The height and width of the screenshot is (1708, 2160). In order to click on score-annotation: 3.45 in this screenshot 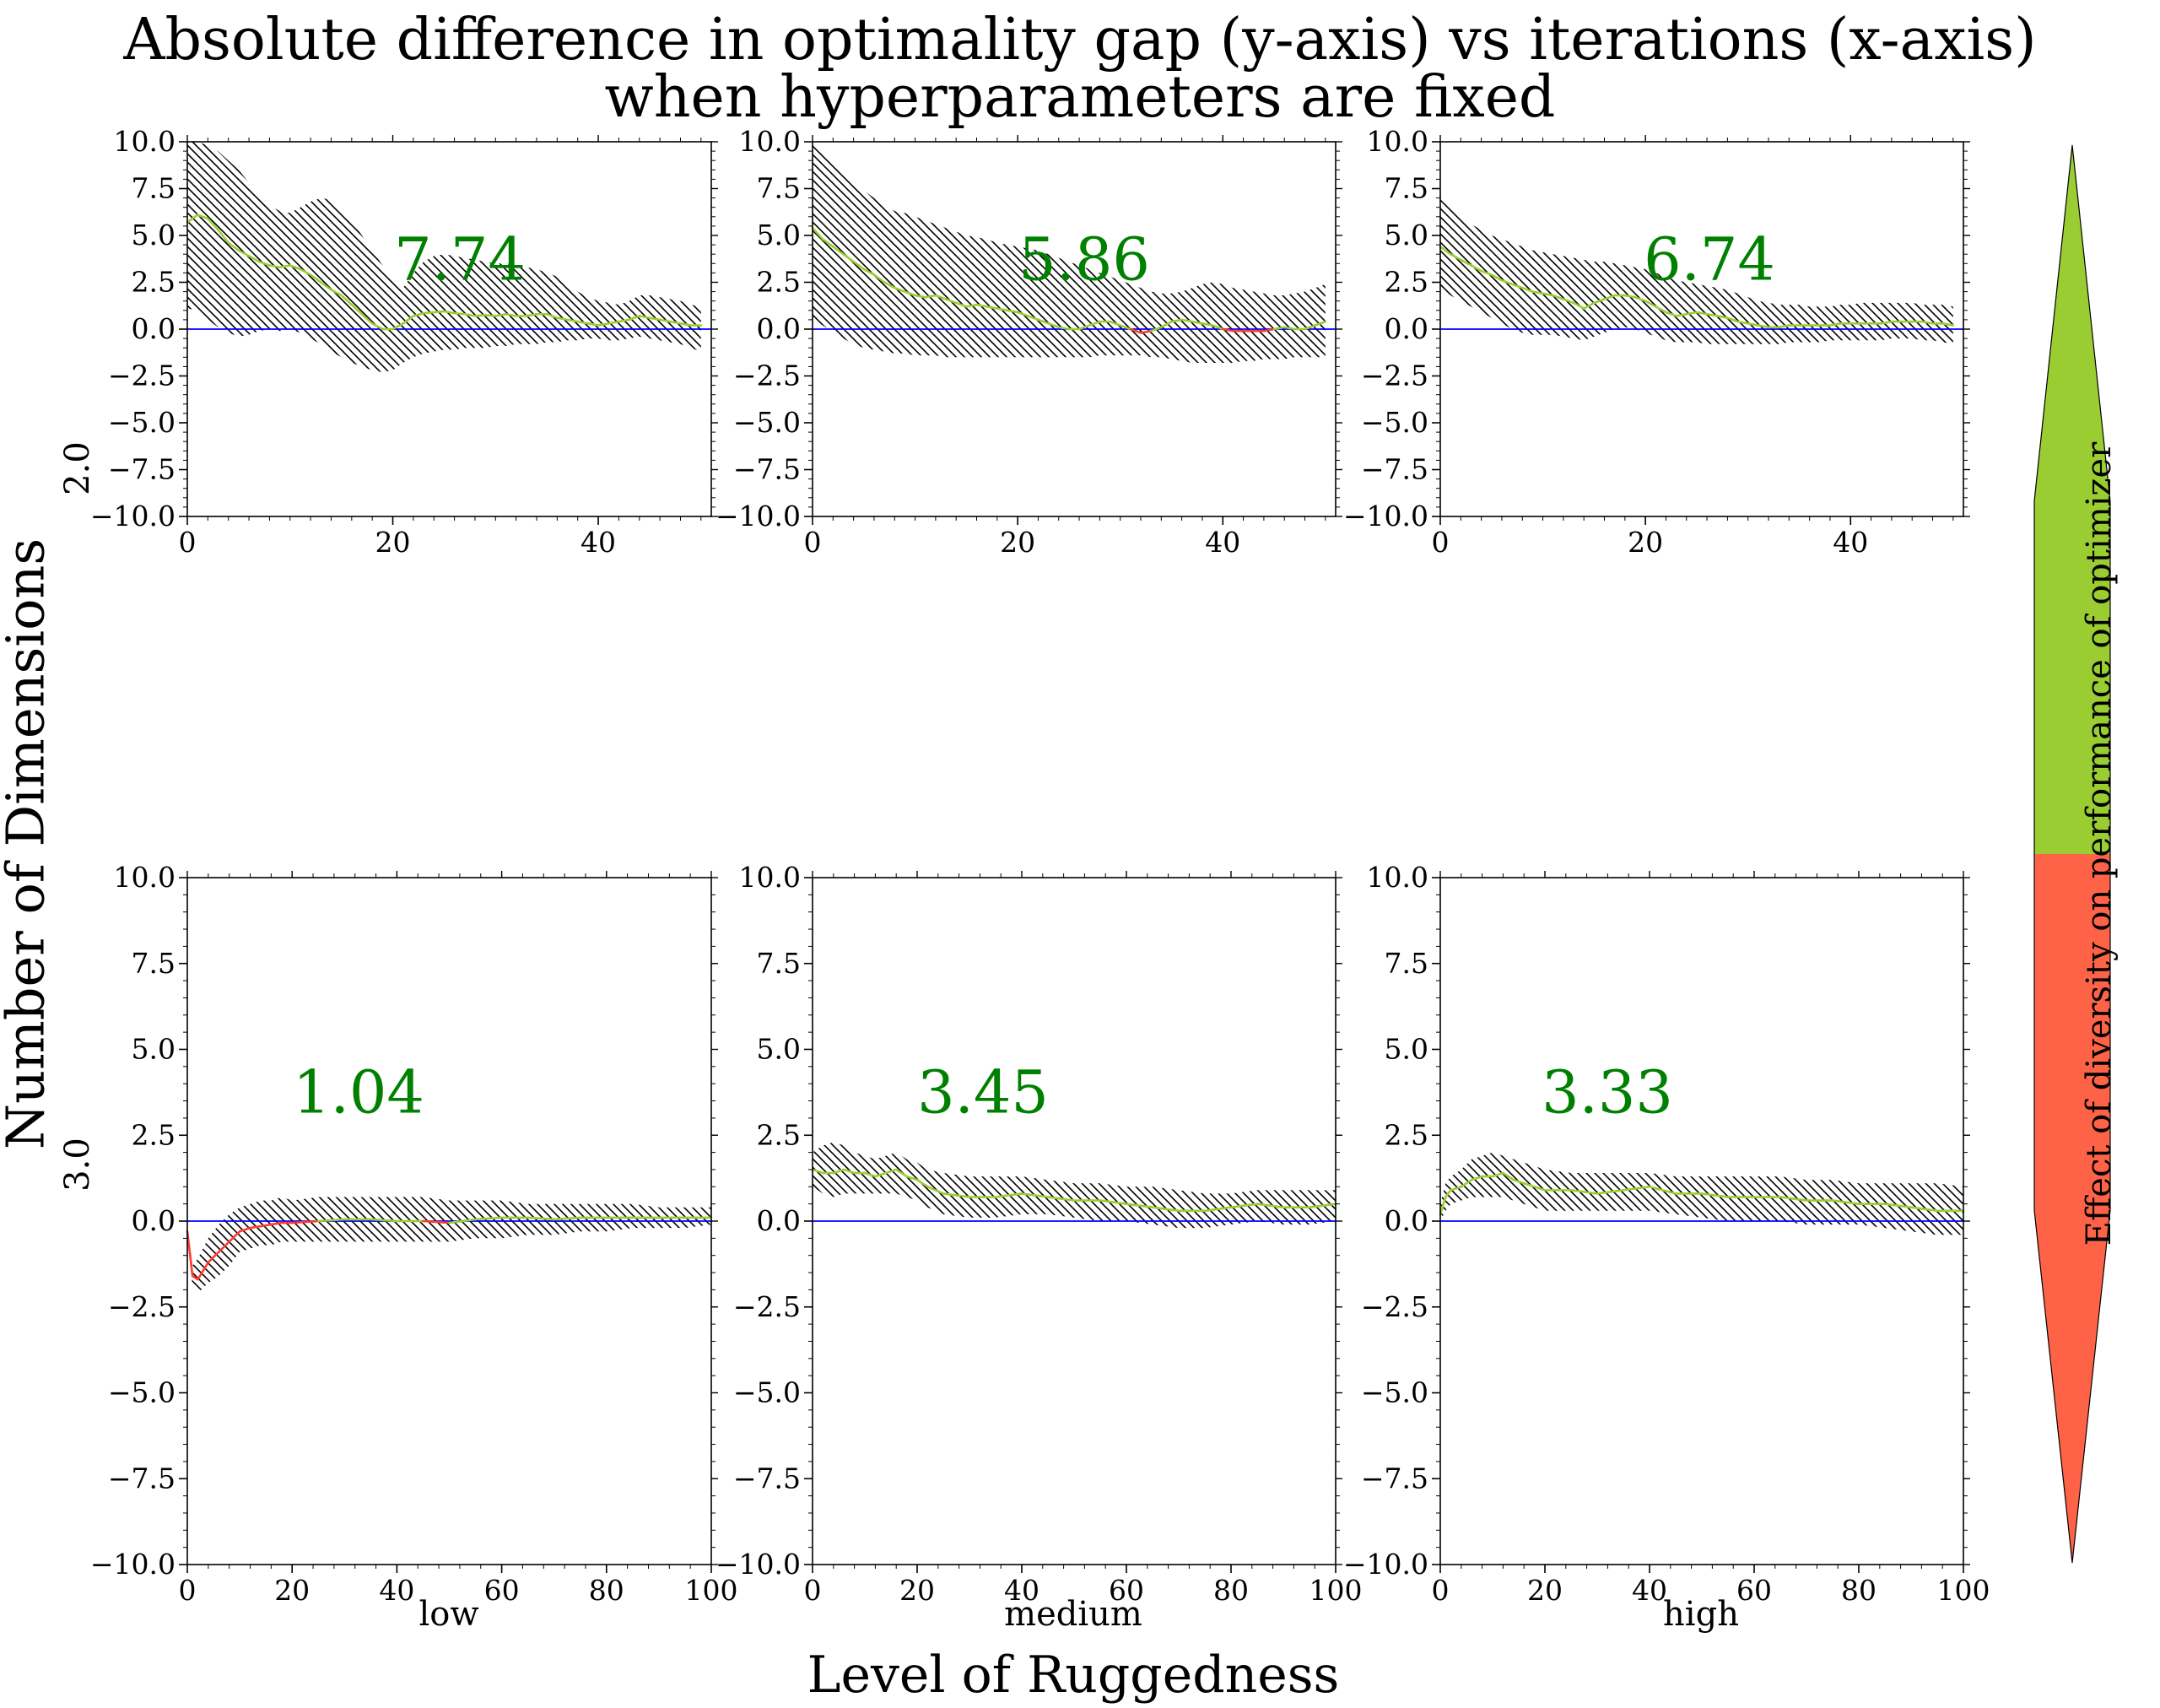, I will do `click(983, 1092)`.